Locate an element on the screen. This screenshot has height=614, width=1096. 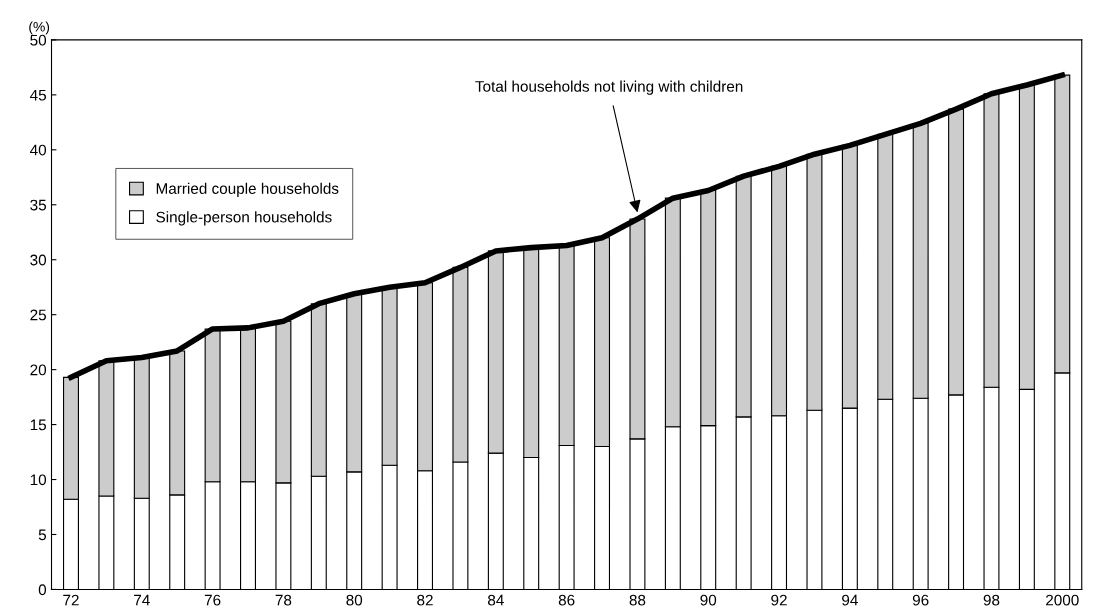
y-axis-title: (%) is located at coordinates (39, 28).